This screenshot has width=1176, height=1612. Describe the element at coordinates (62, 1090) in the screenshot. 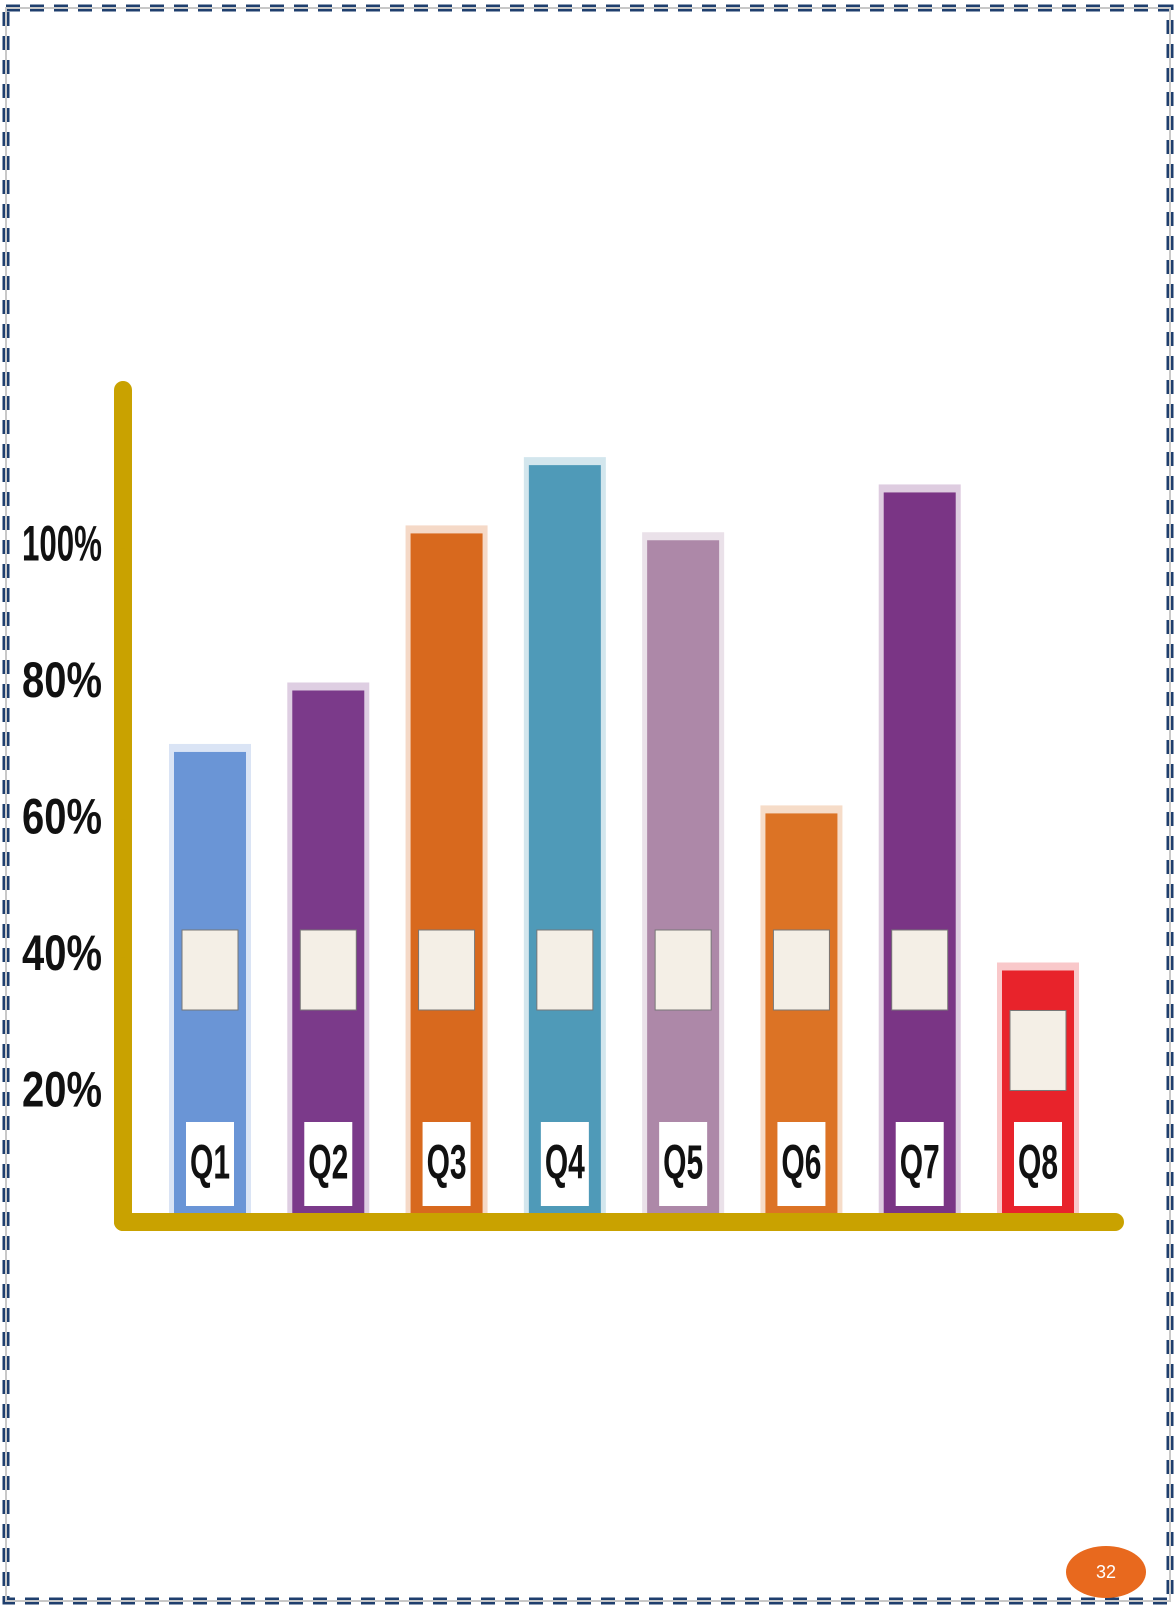

I see `y-tick-label: 20%` at that location.